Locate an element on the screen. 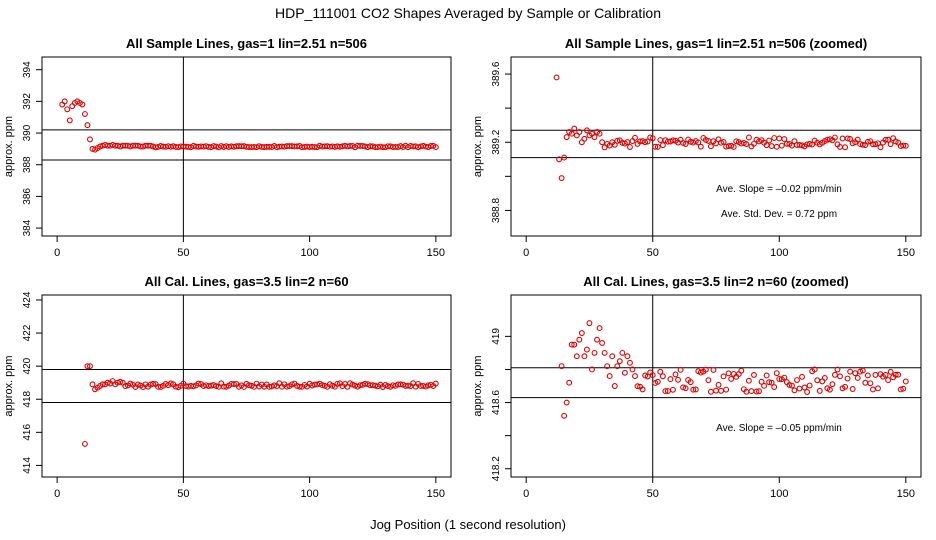  x-tick-label: 100 is located at coordinates (779, 494).